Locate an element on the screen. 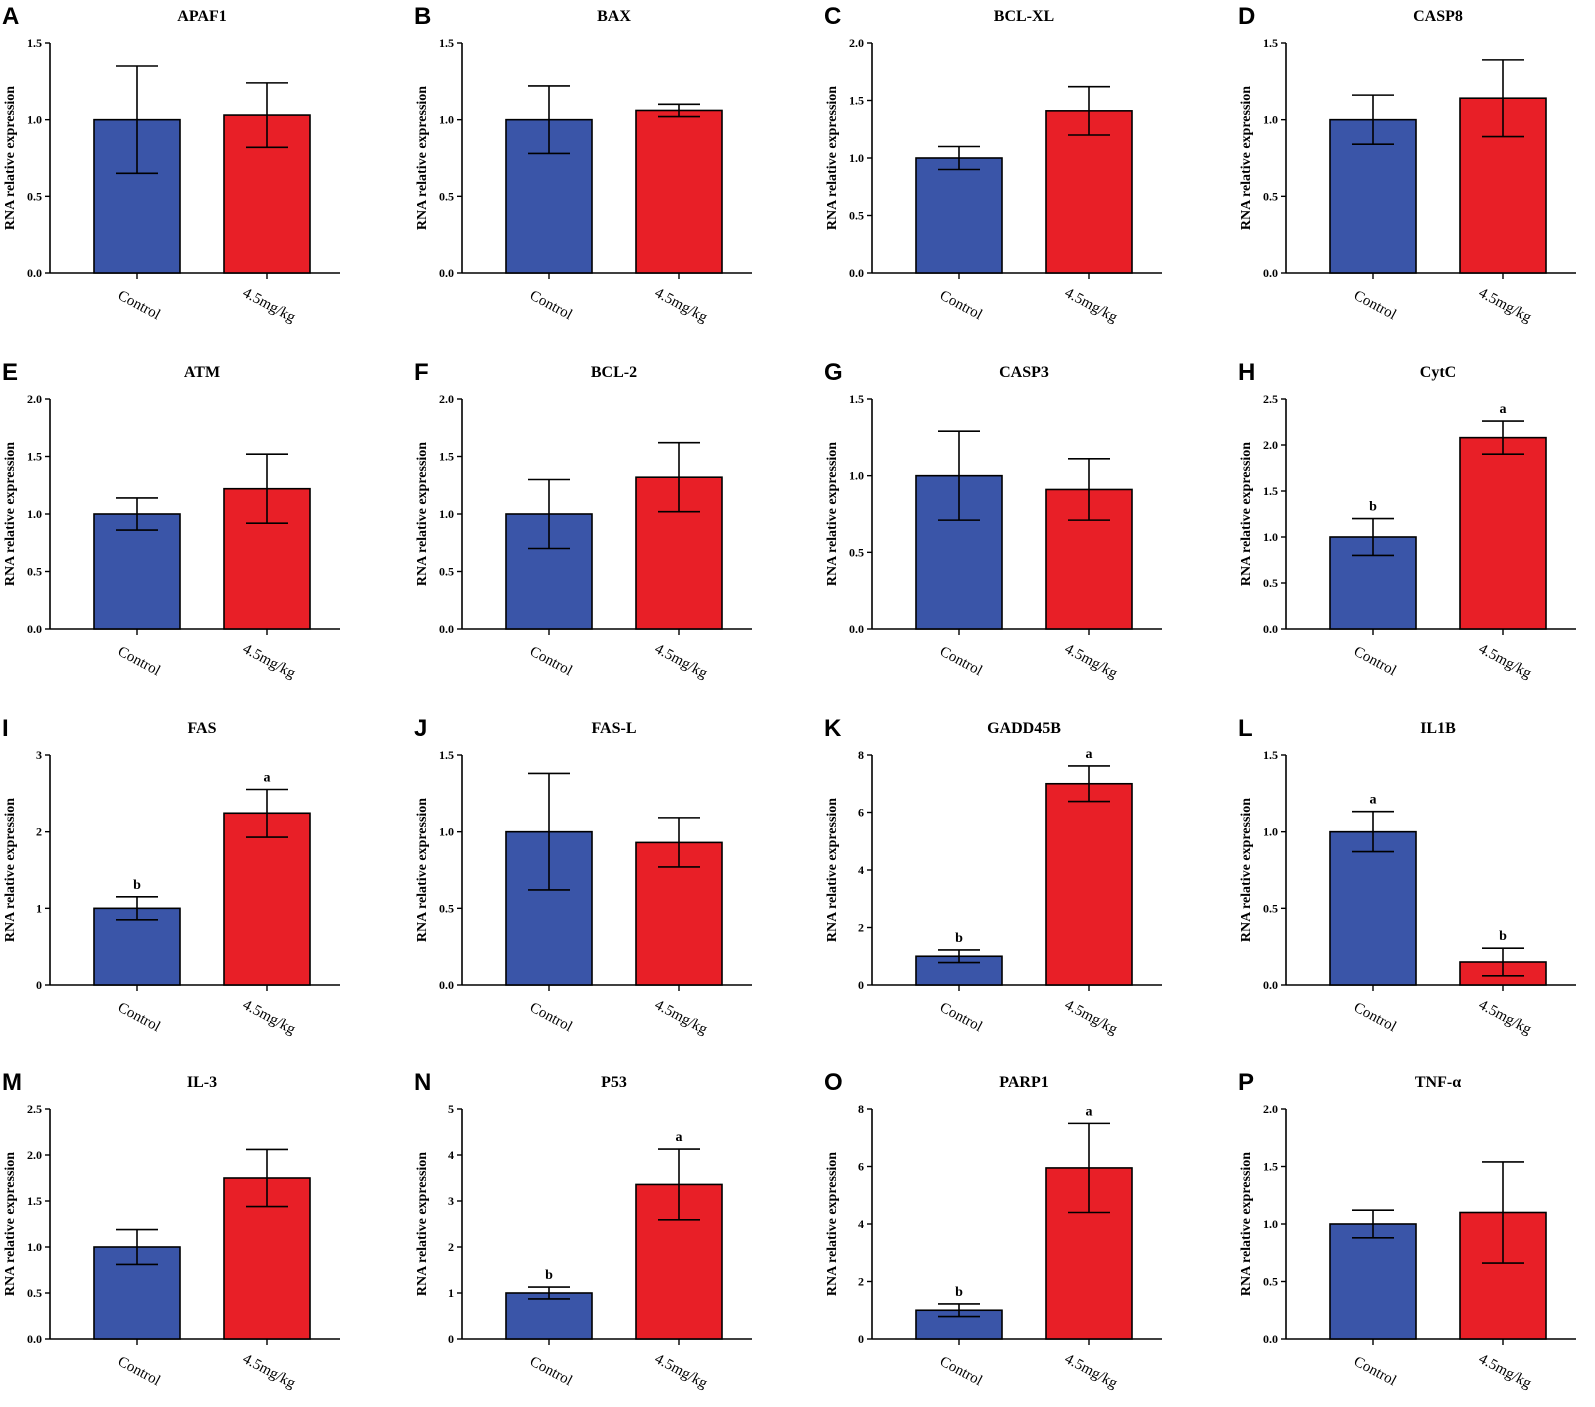 This screenshot has width=1595, height=1407. y-tick-label: 8 is located at coordinates (861, 1109).